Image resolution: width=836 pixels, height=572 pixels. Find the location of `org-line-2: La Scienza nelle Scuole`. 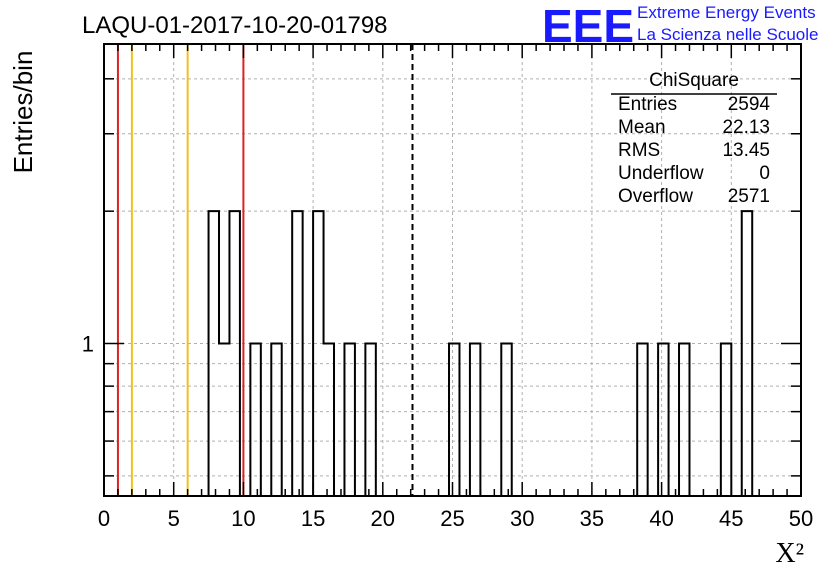

org-line-2: La Scienza nelle Scuole is located at coordinates (727, 34).